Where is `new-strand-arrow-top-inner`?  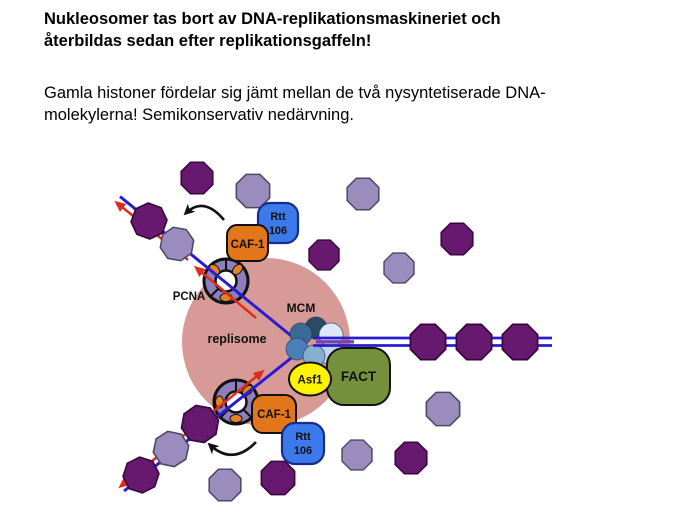 new-strand-arrow-top-inner is located at coordinates (225, 292).